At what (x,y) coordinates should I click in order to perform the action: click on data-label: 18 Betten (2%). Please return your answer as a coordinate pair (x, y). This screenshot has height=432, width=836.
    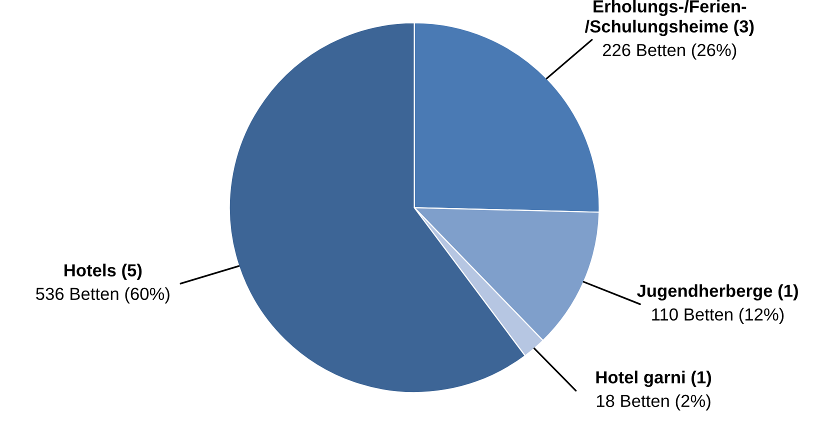
    Looking at the image, I should click on (653, 402).